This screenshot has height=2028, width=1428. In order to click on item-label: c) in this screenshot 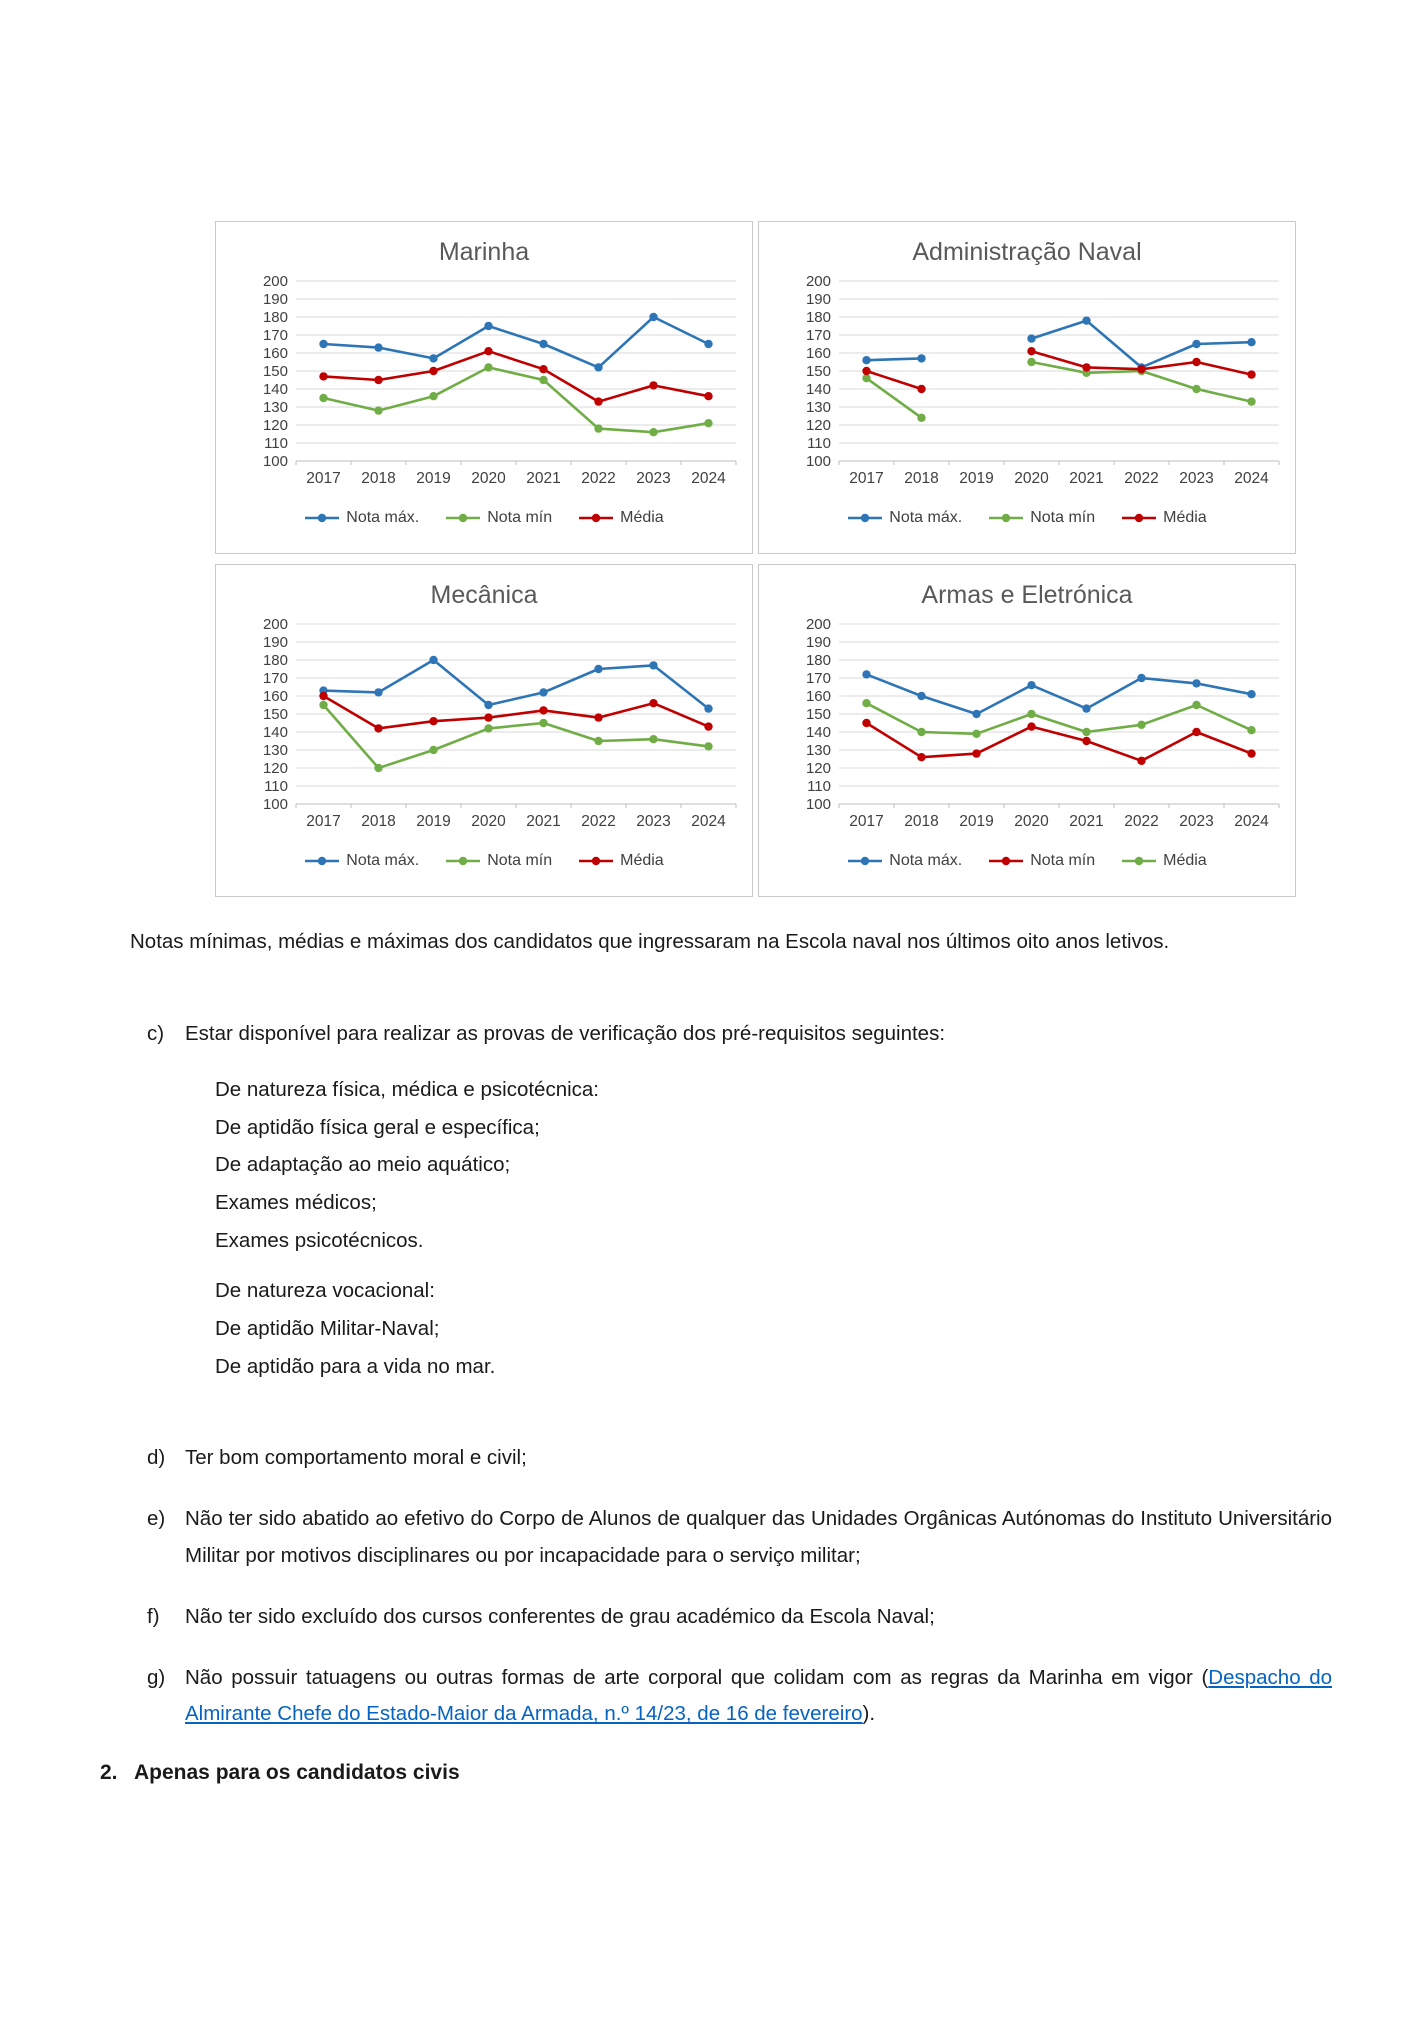, I will do `click(156, 1033)`.